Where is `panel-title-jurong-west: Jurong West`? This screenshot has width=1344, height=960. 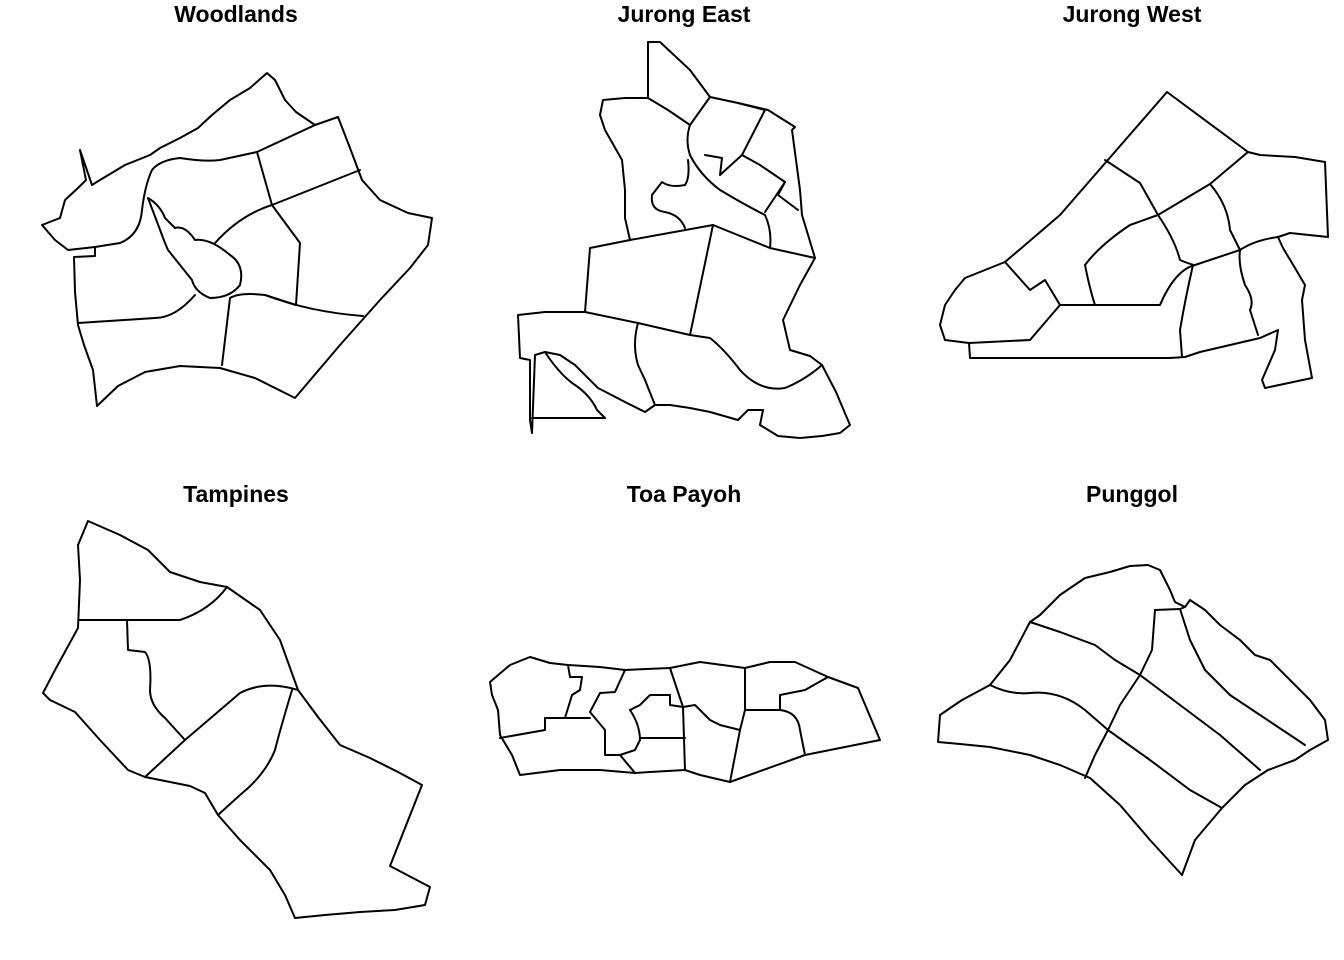
panel-title-jurong-west: Jurong West is located at coordinates (1132, 14).